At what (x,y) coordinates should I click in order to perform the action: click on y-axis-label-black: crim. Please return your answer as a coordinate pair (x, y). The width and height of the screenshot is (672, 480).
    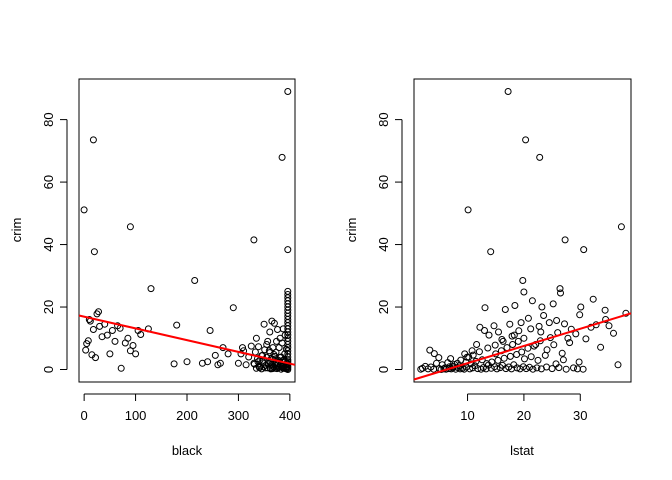
    Looking at the image, I should click on (16, 230).